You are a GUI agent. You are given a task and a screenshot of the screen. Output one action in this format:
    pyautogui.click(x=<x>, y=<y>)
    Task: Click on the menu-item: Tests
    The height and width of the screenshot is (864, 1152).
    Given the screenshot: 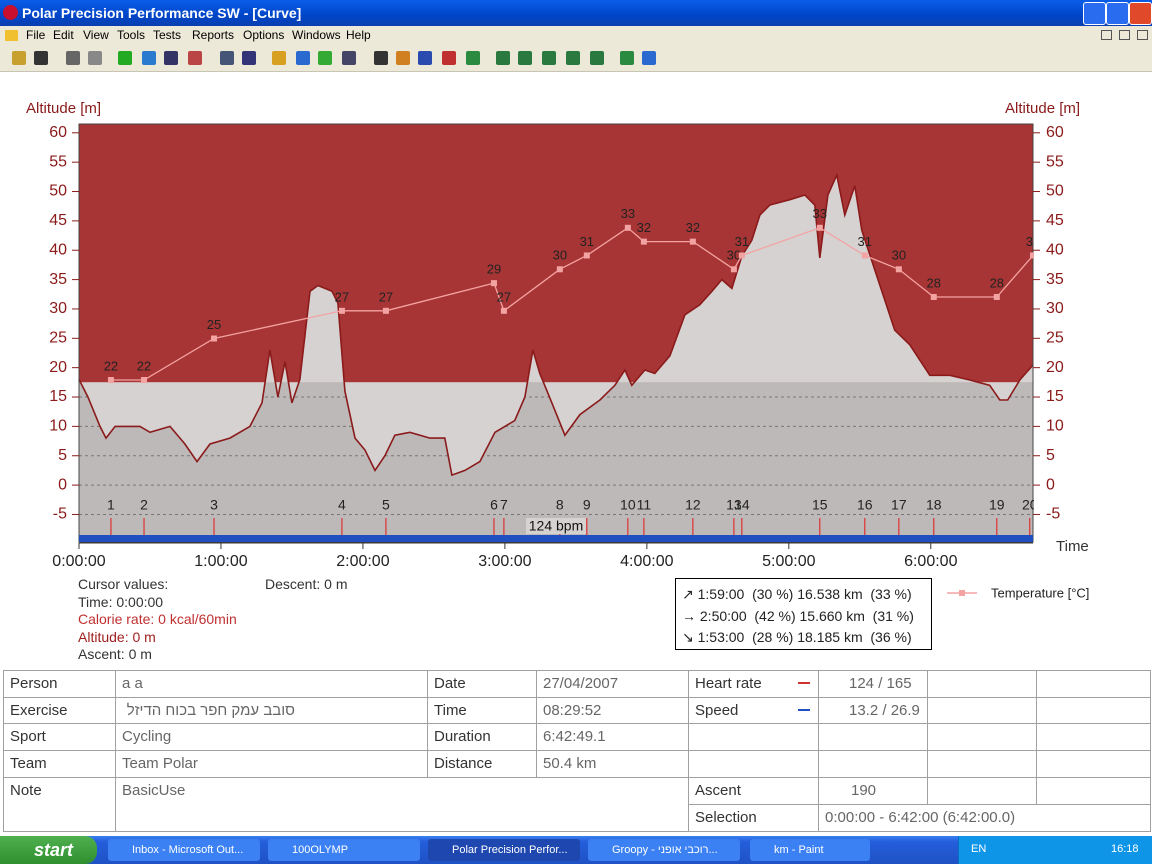 What is the action you would take?
    pyautogui.click(x=167, y=35)
    